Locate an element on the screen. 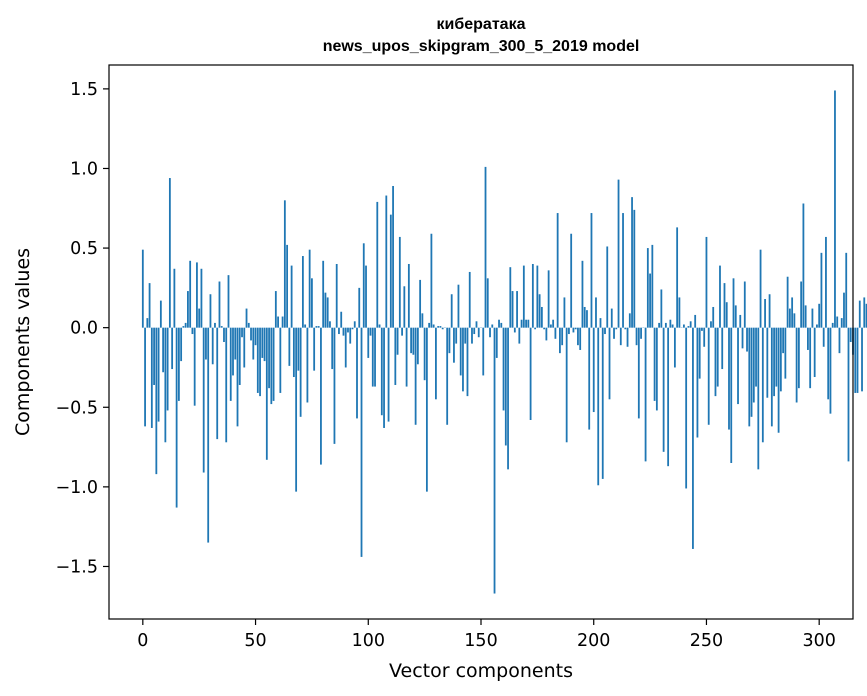 This screenshot has width=867, height=696. x-tick-label: 150 is located at coordinates (480, 641).